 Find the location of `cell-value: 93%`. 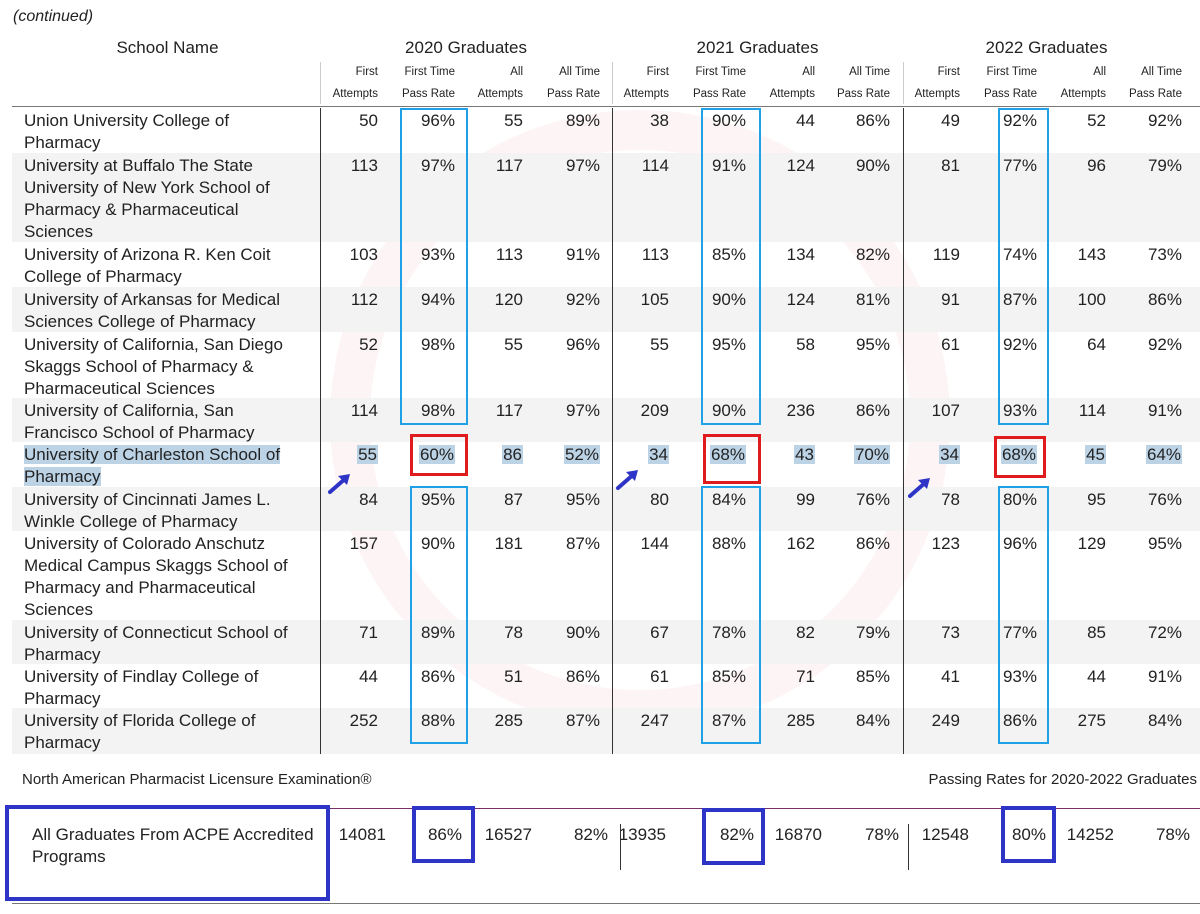

cell-value: 93% is located at coordinates (437, 254).